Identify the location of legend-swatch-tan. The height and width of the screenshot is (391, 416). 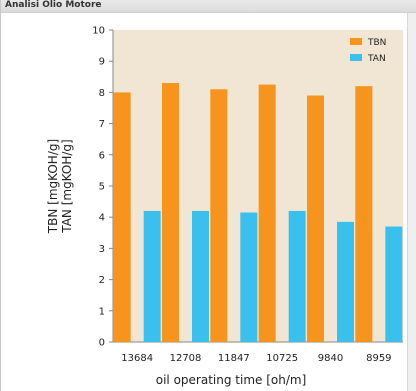
(356, 57).